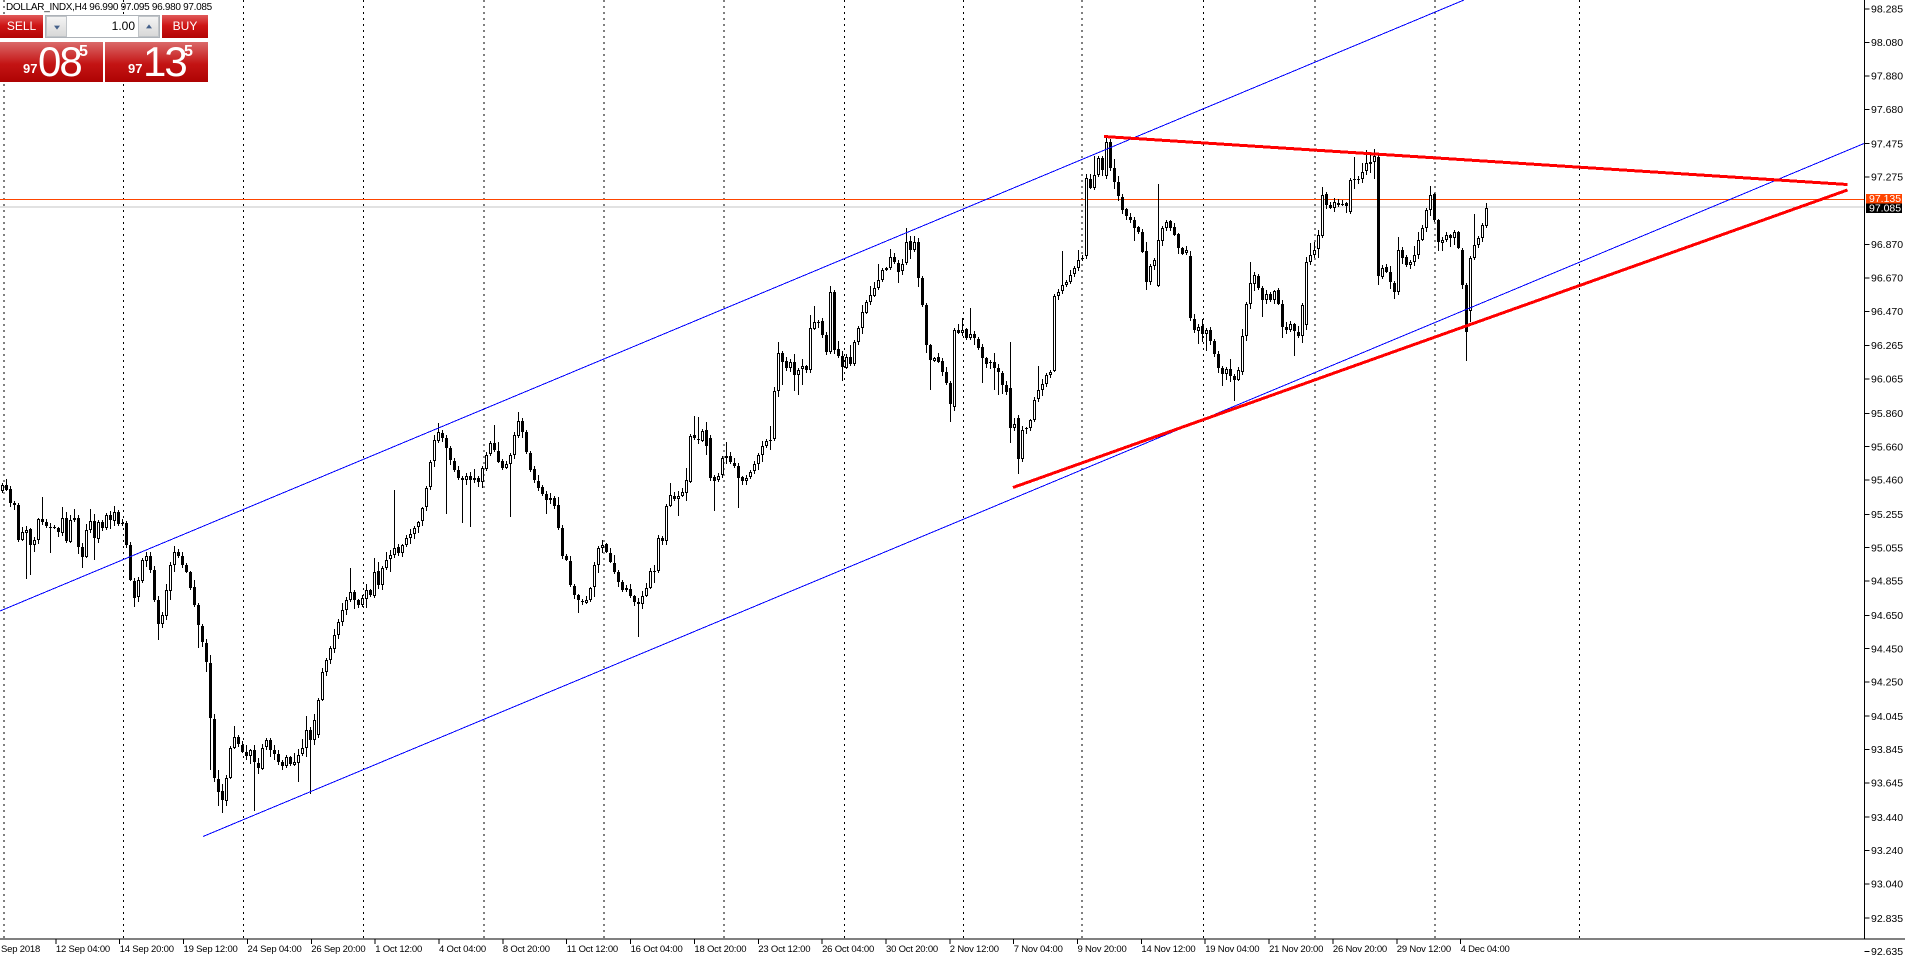 Image resolution: width=1905 pixels, height=959 pixels. Describe the element at coordinates (1887, 346) in the screenshot. I see `svg-text: 96.265` at that location.